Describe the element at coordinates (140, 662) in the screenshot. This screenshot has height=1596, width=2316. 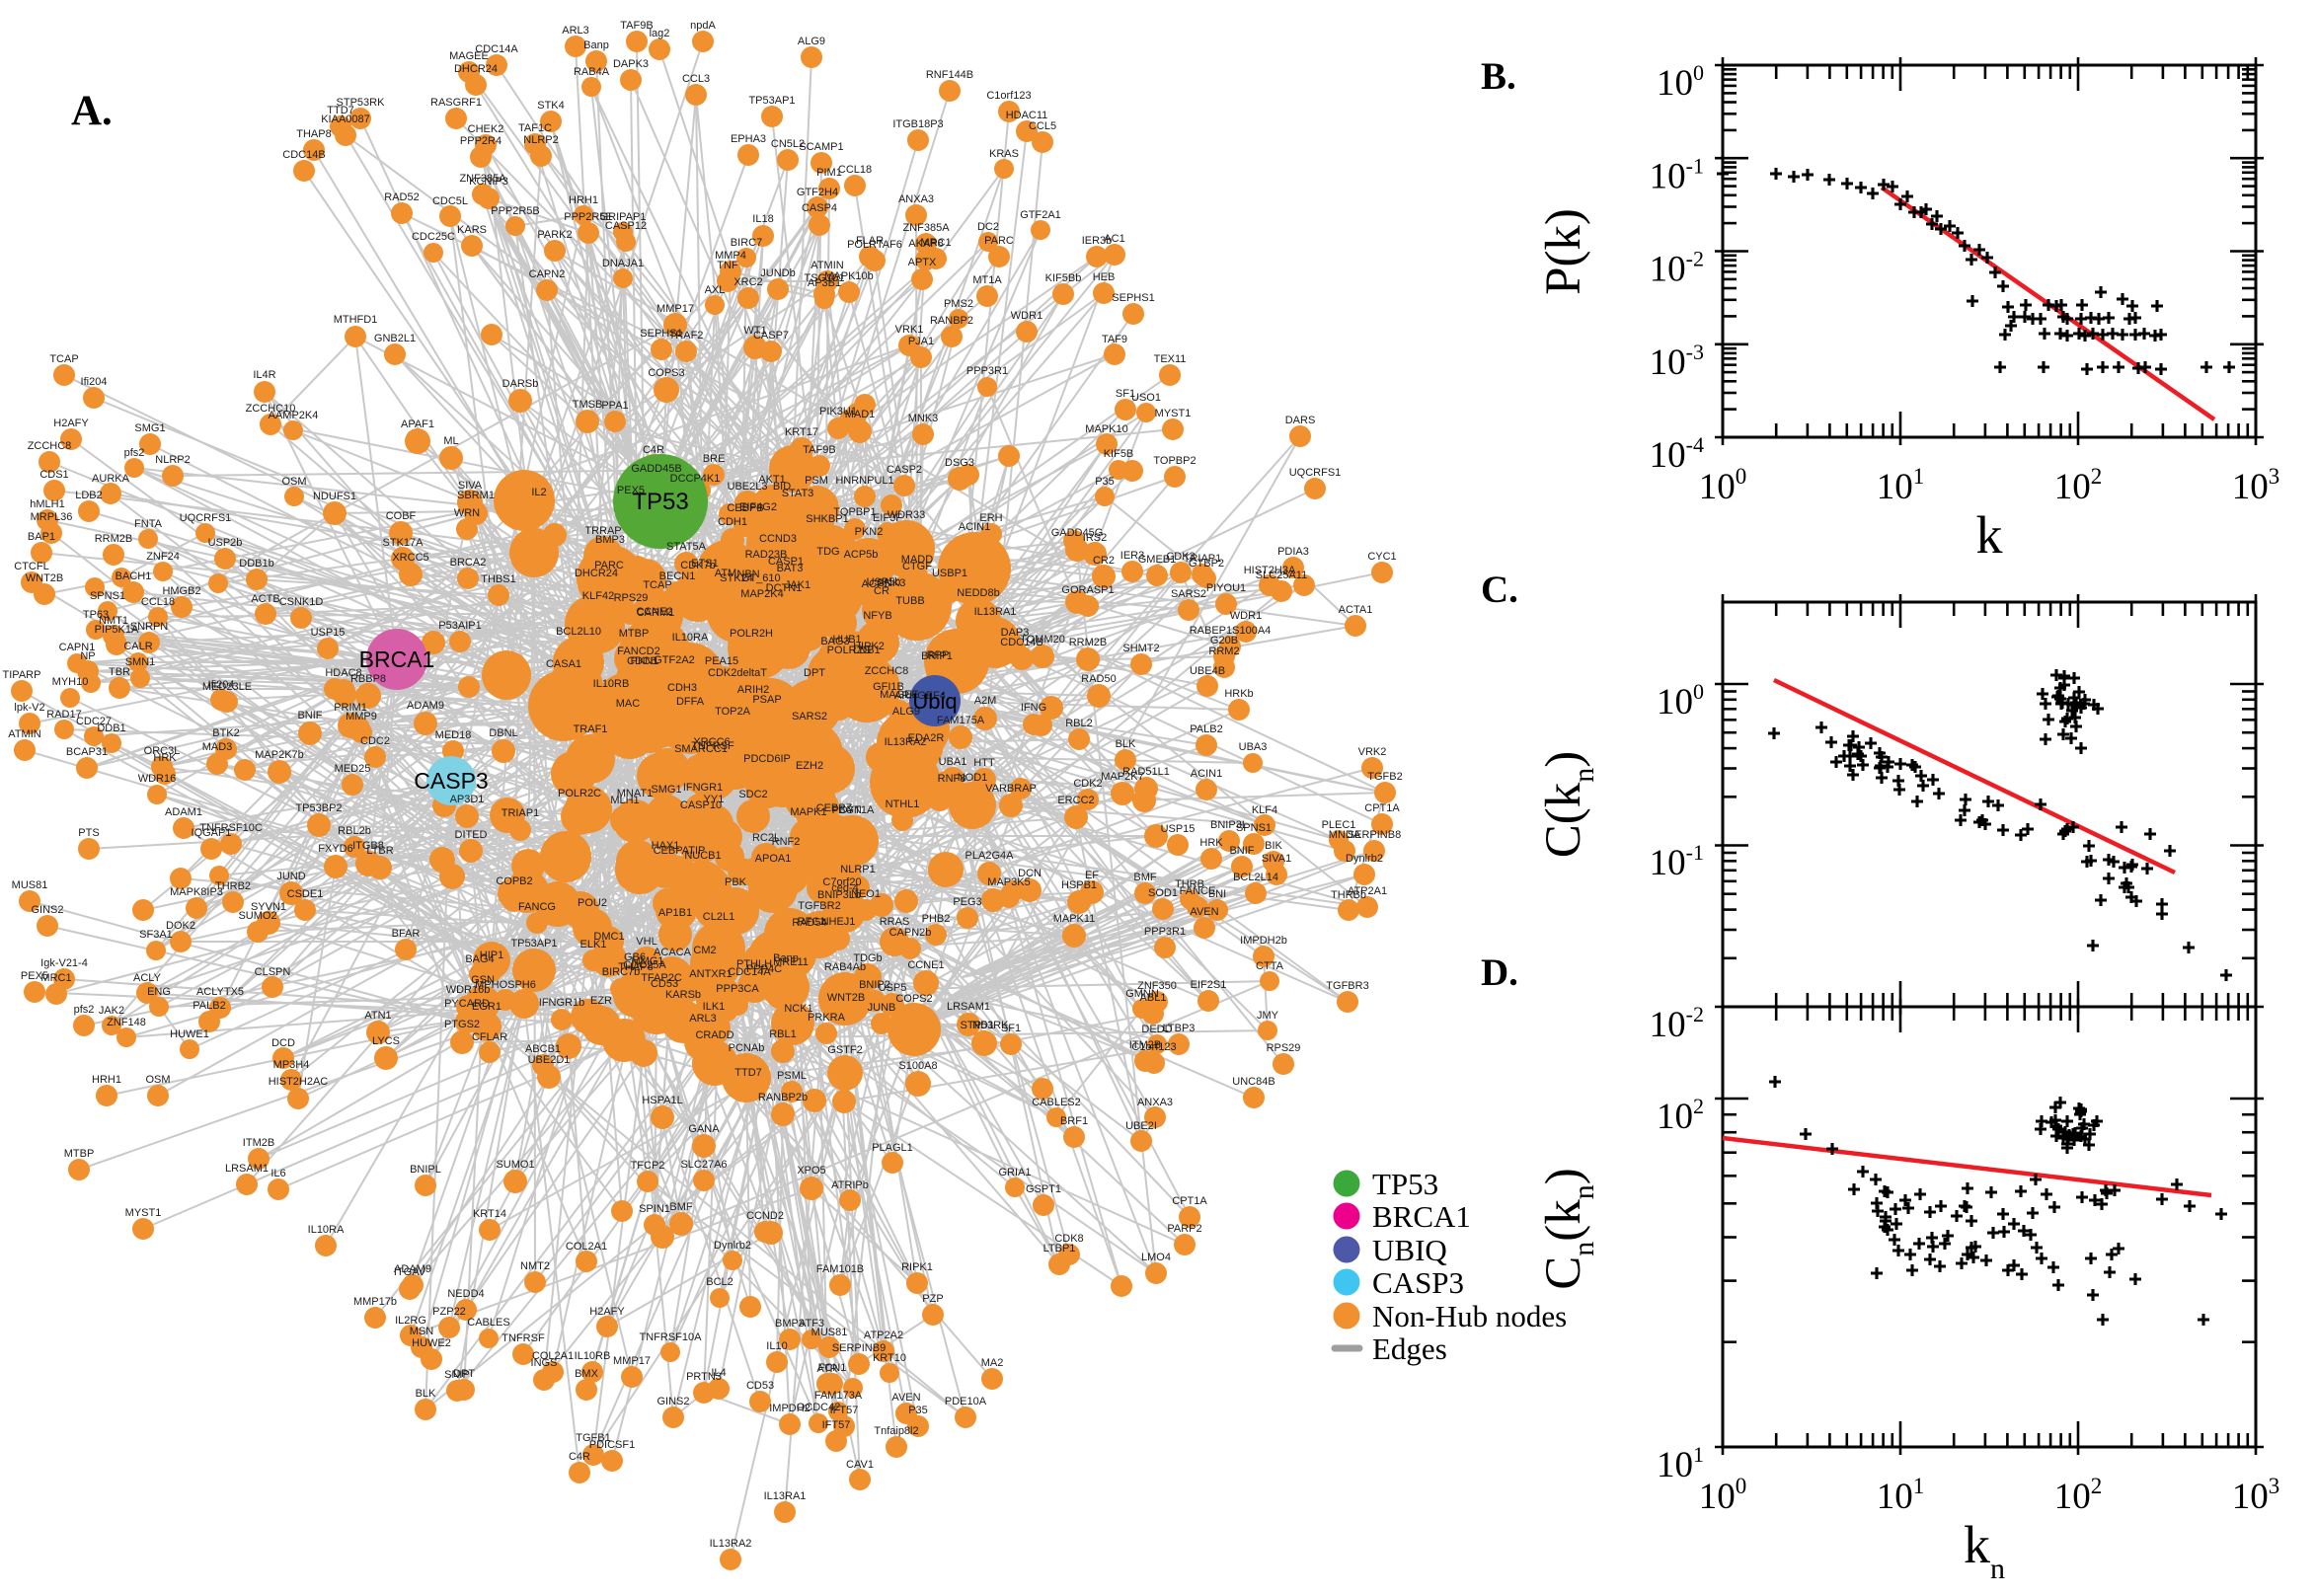
I see `svg-text: SMN1` at that location.